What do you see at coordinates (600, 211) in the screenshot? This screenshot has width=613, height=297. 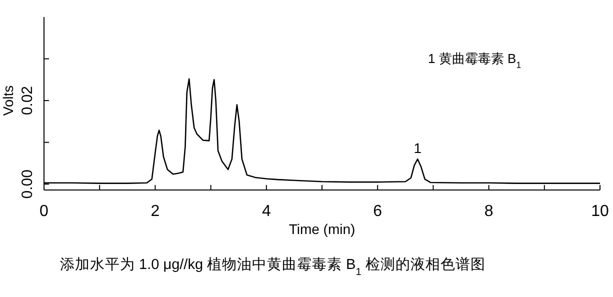 I see `x-tick-label: 10` at bounding box center [600, 211].